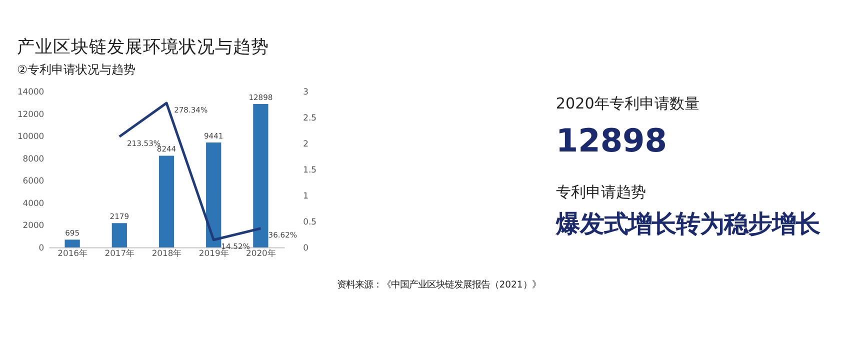  What do you see at coordinates (283, 235) in the screenshot?
I see `data-label: 36.62%` at bounding box center [283, 235].